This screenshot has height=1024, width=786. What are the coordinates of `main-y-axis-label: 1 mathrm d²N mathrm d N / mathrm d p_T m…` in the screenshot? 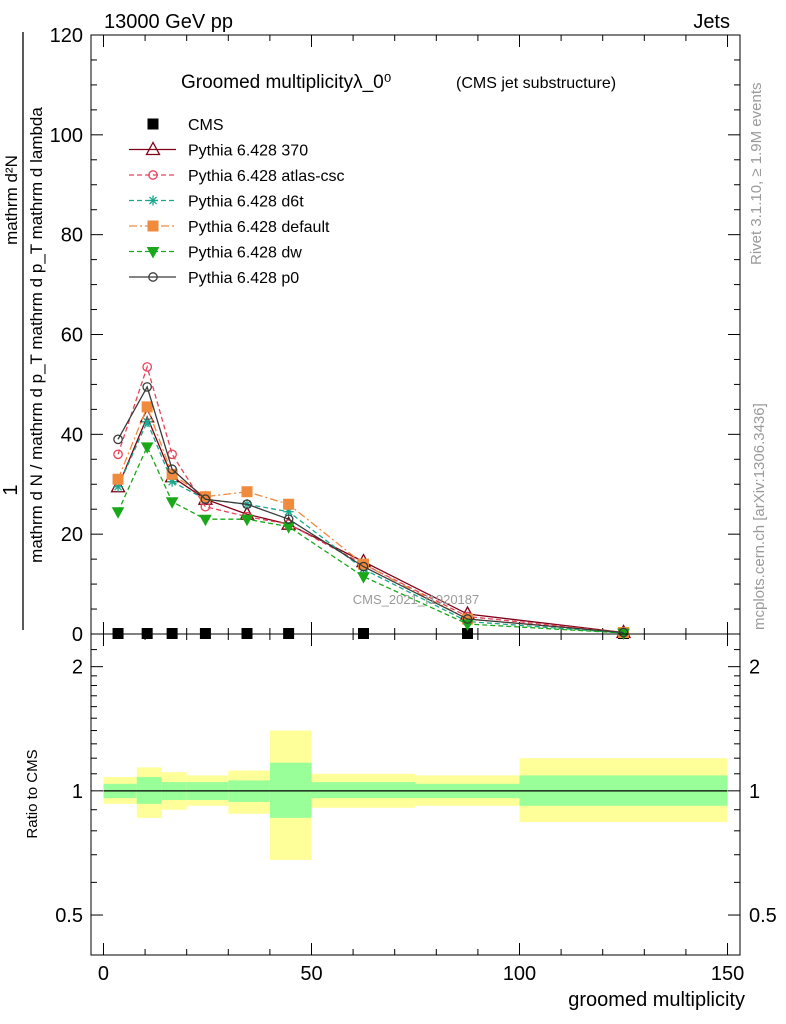 It's located at (23, 331).